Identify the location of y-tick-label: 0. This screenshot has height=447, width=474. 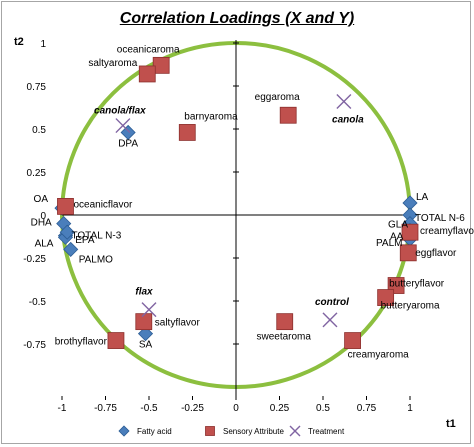
(43, 216).